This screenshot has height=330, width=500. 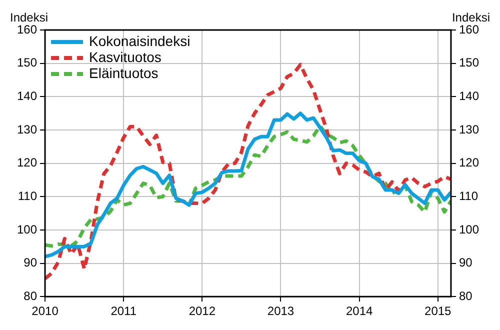 What do you see at coordinates (31, 295) in the screenshot?
I see `y-tick-label: 80` at bounding box center [31, 295].